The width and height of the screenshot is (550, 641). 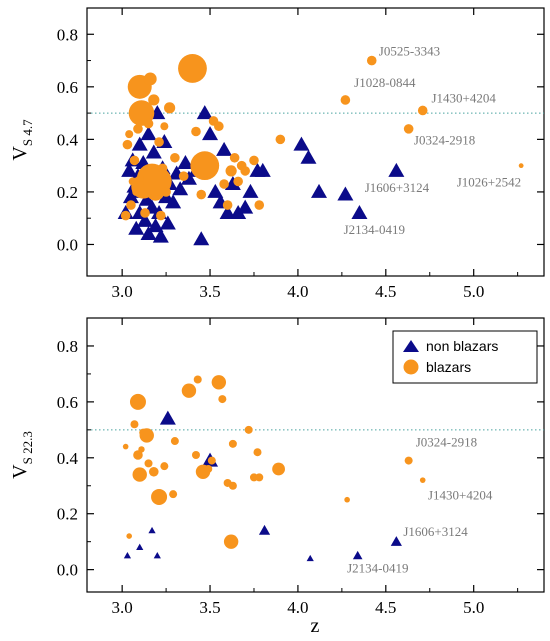 What do you see at coordinates (473, 607) in the screenshot?
I see `bottom-x-tick-label: 5.0` at bounding box center [473, 607].